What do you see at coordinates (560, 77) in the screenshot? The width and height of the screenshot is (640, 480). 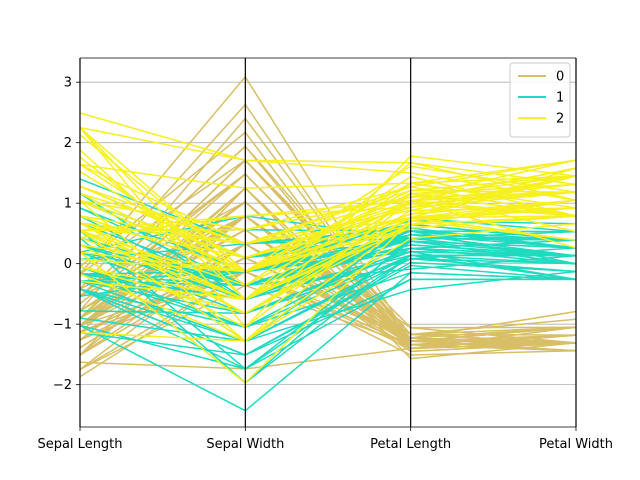 I see `legend-label: 0` at bounding box center [560, 77].